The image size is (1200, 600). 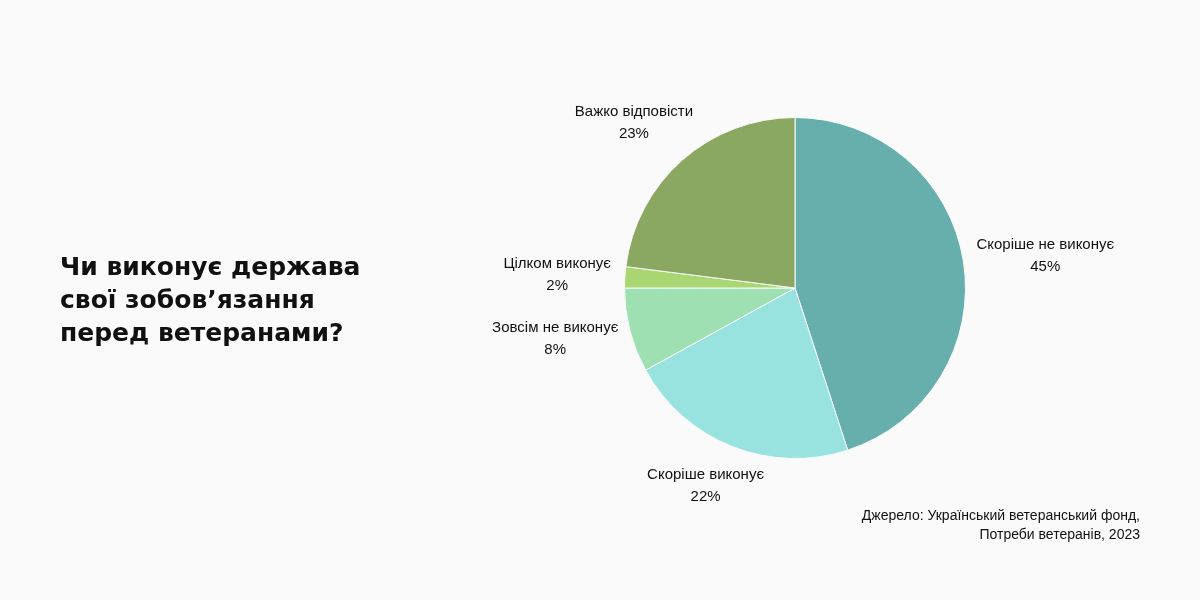 What do you see at coordinates (555, 349) in the screenshot?
I see `data-label: 8%` at bounding box center [555, 349].